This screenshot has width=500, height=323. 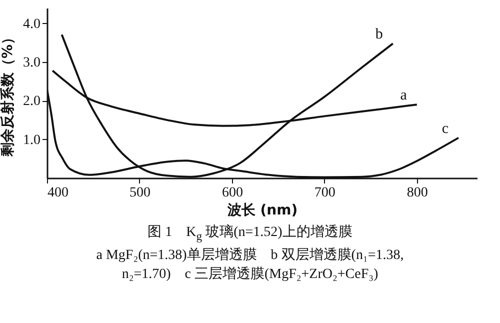 I want to click on y-tick-label: 4.0, so click(x=31, y=24).